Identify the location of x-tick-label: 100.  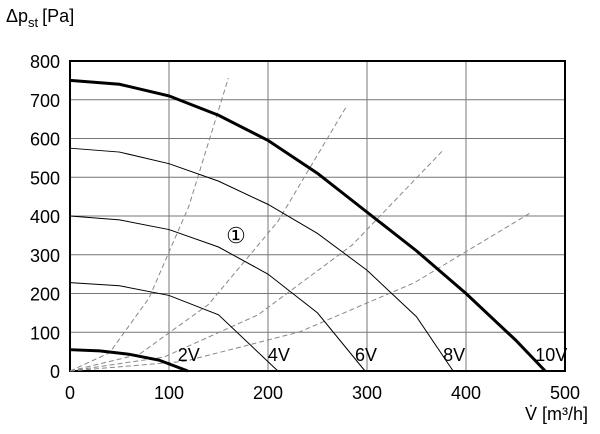
(169, 393).